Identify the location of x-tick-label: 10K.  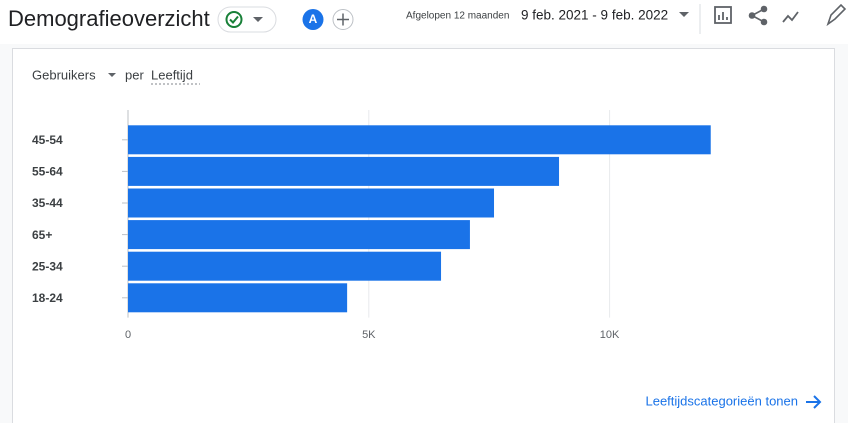
(610, 335).